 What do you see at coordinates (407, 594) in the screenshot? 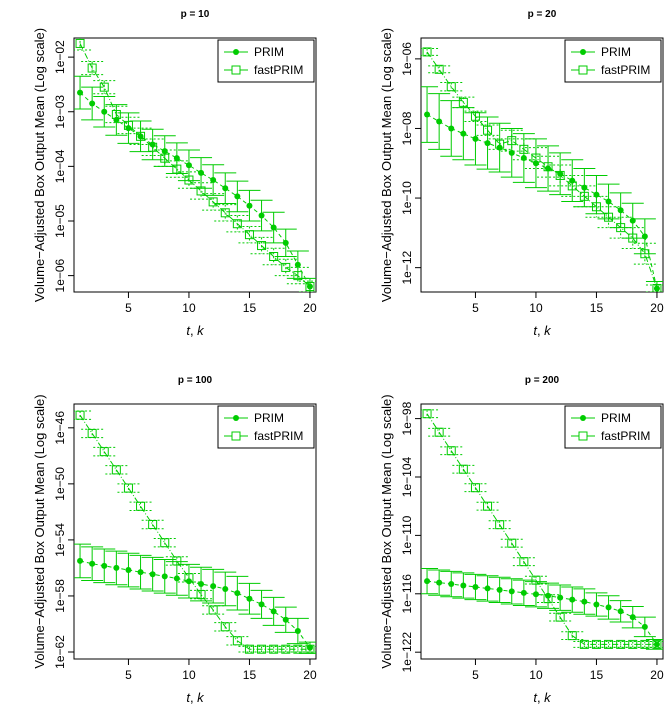
I see `y-tick-label: 1e−116` at bounding box center [407, 594].